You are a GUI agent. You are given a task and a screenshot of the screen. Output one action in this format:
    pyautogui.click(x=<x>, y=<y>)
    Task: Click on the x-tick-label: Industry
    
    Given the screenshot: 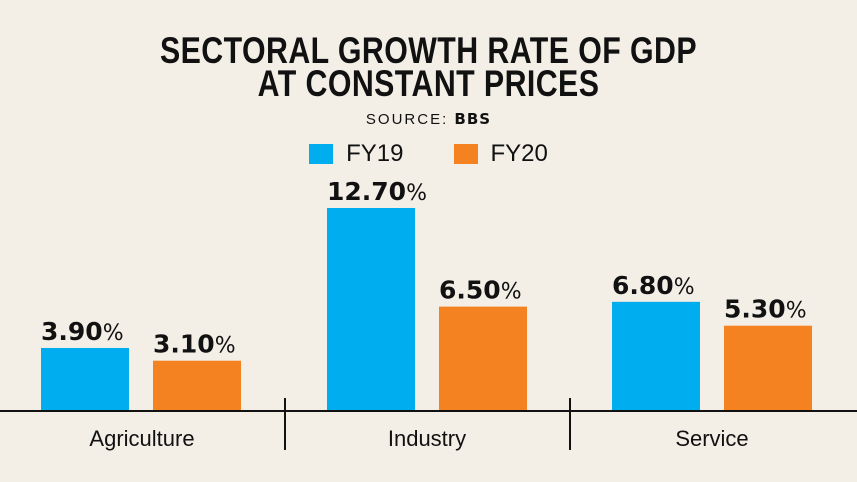 What is the action you would take?
    pyautogui.click(x=427, y=438)
    